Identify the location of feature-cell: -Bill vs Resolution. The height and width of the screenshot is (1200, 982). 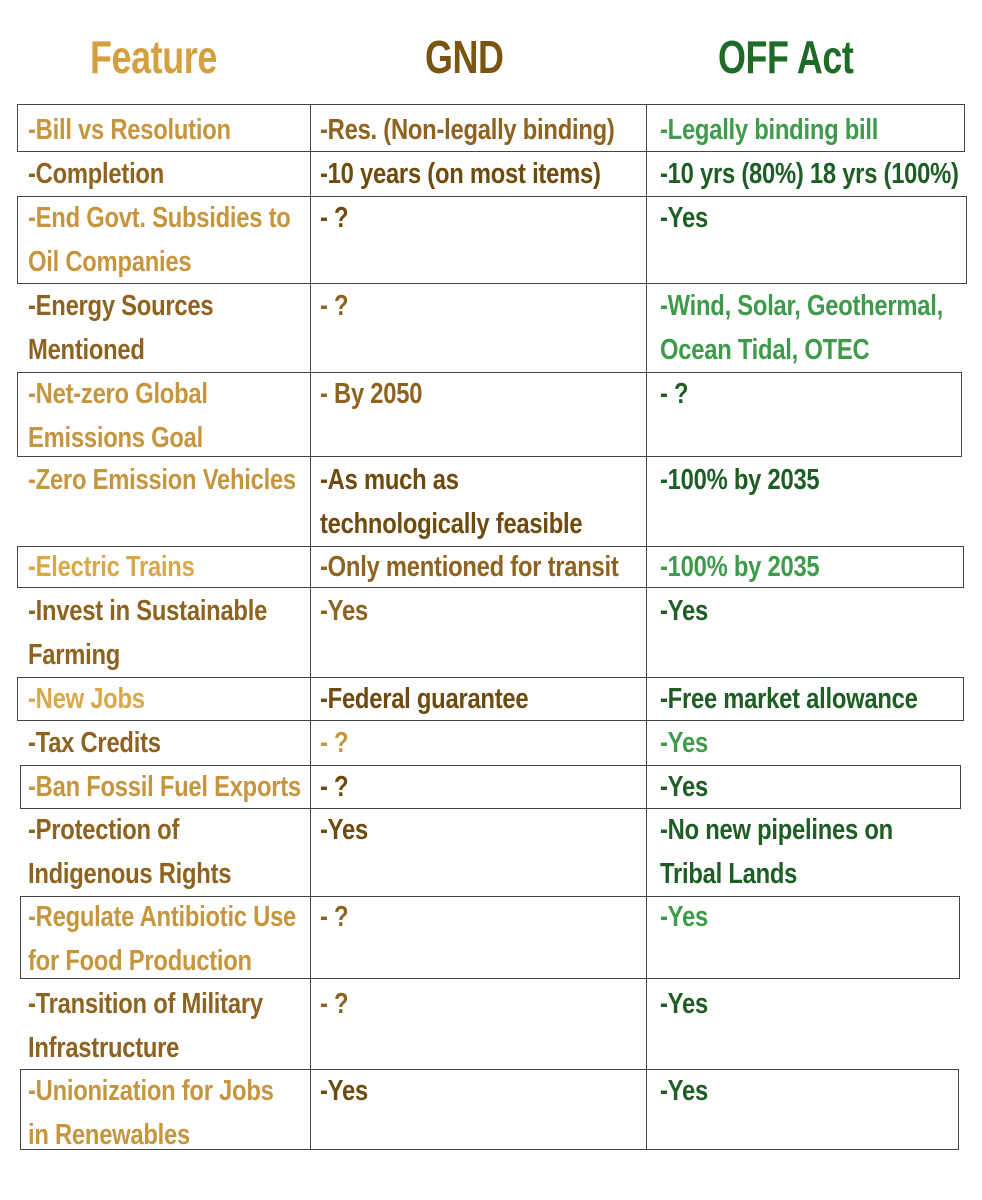
(129, 130).